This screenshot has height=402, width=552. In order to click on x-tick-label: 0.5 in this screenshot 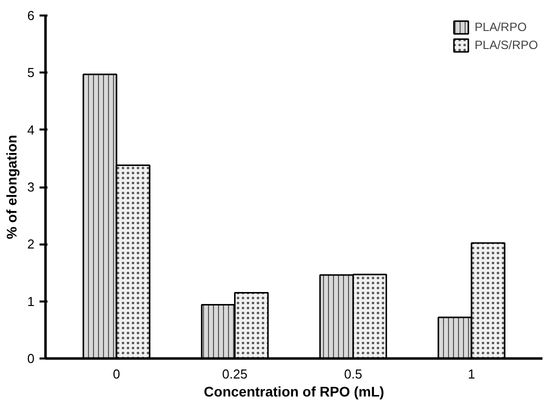, I will do `click(353, 374)`.